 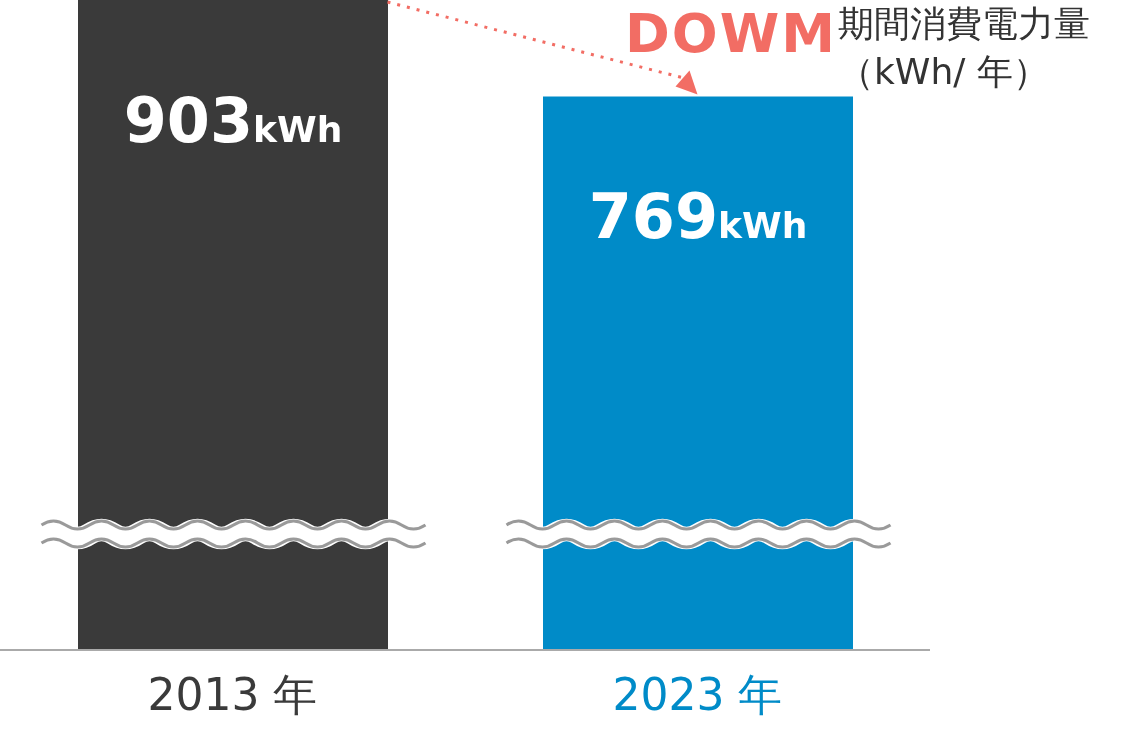 What do you see at coordinates (698, 217) in the screenshot?
I see `data-label: 769kWh` at bounding box center [698, 217].